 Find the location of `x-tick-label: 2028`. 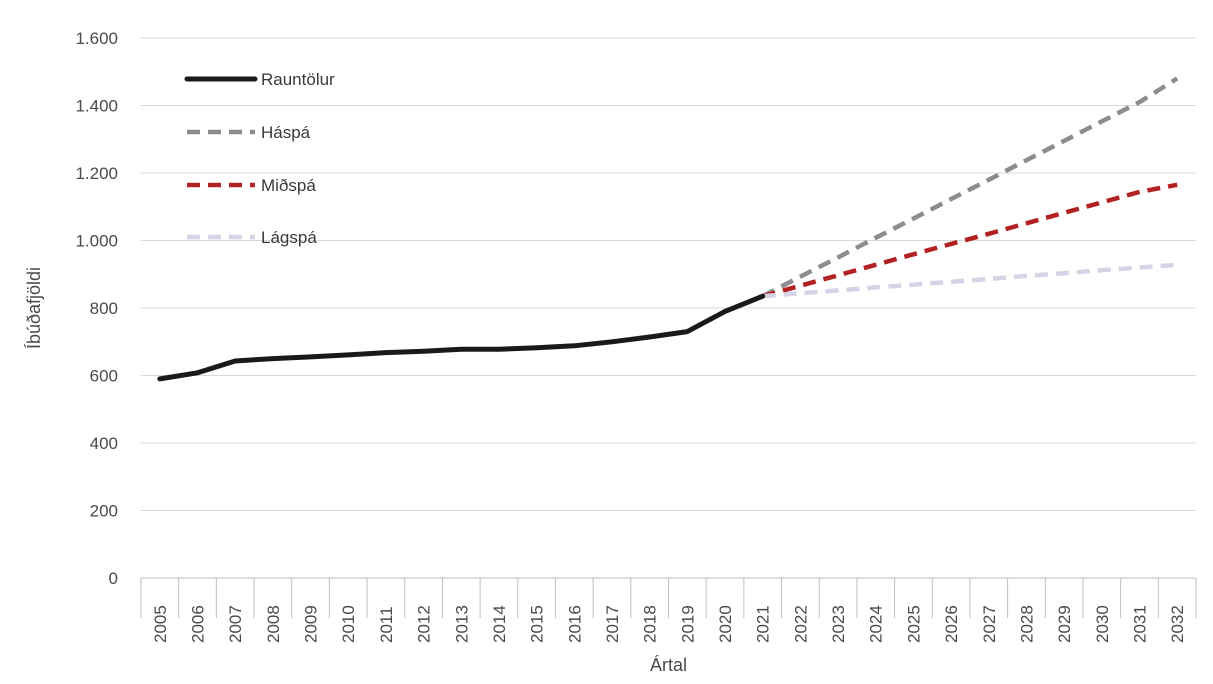

x-tick-label: 2028 is located at coordinates (1026, 624).